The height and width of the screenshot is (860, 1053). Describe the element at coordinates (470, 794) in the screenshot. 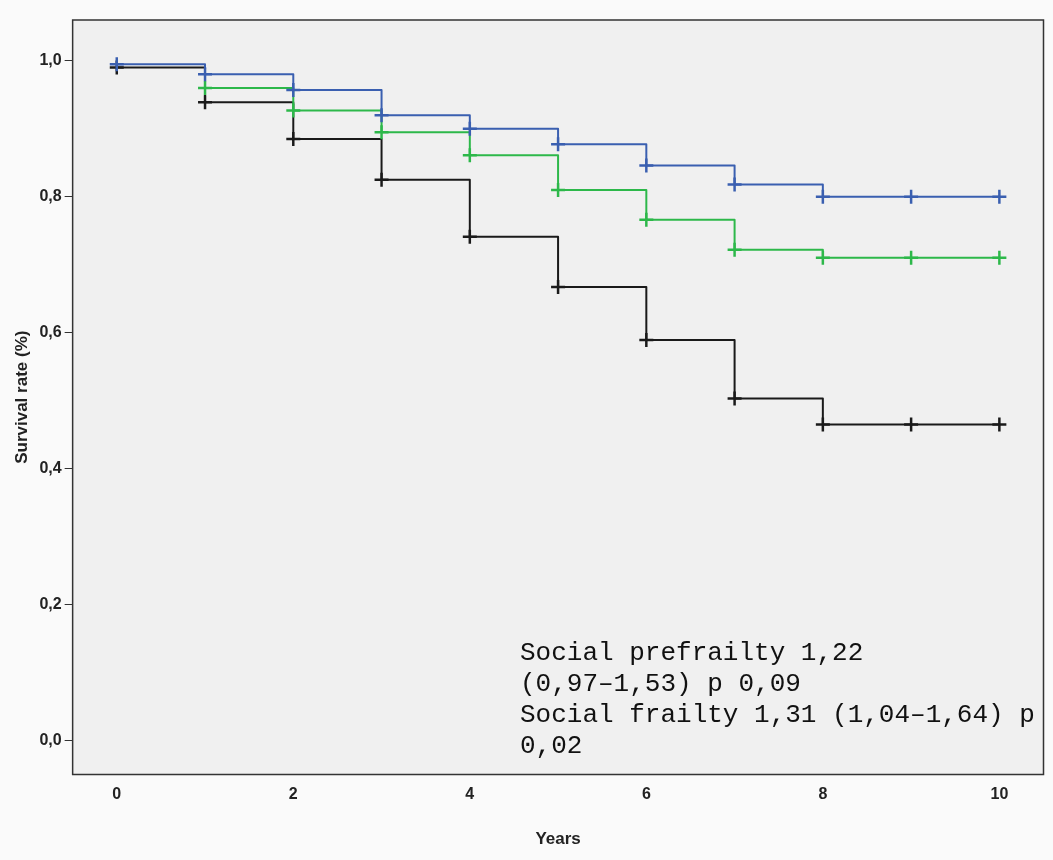

I see `x-tick-label: 4` at that location.